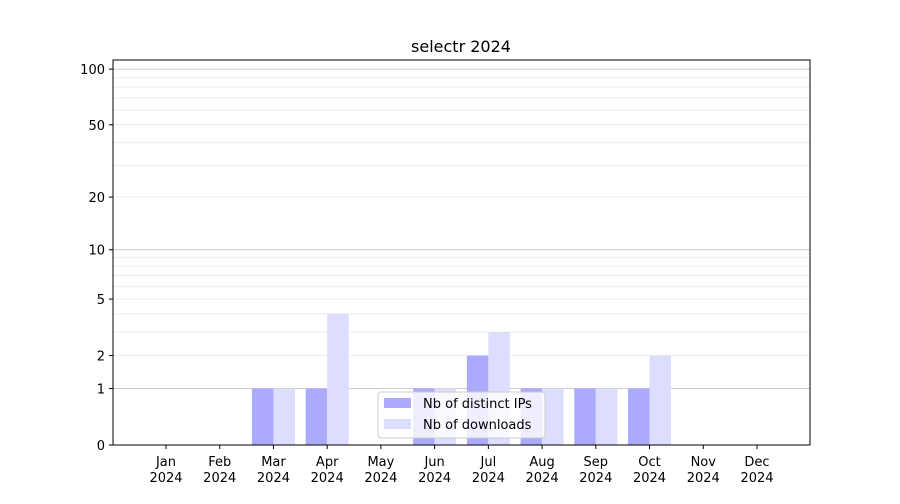  I want to click on y-tick-label: 2, so click(101, 357).